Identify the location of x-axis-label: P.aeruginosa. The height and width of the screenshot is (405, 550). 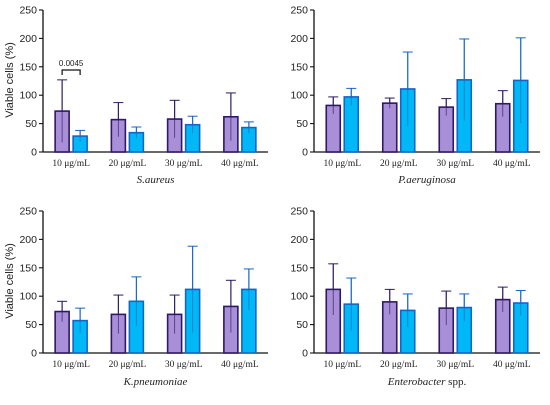
(426, 180).